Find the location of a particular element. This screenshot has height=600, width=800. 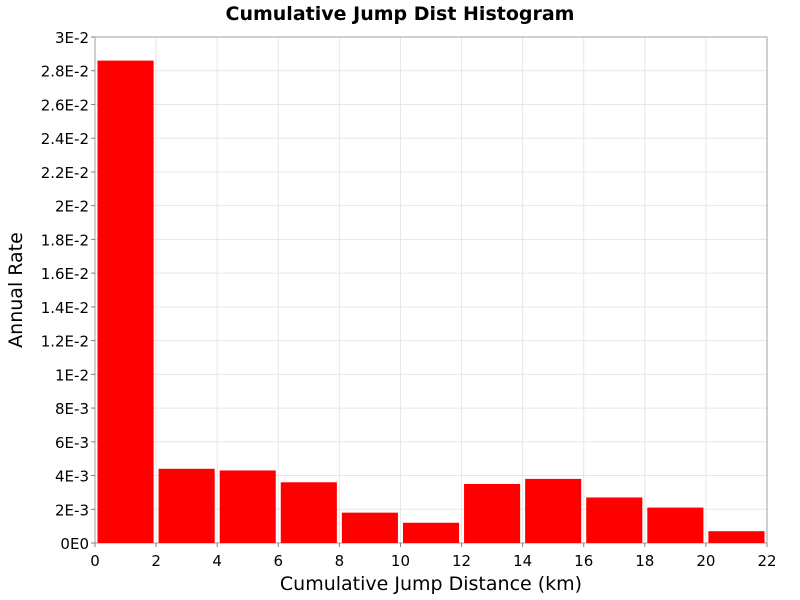

x-tick-label: 22 is located at coordinates (766, 561).